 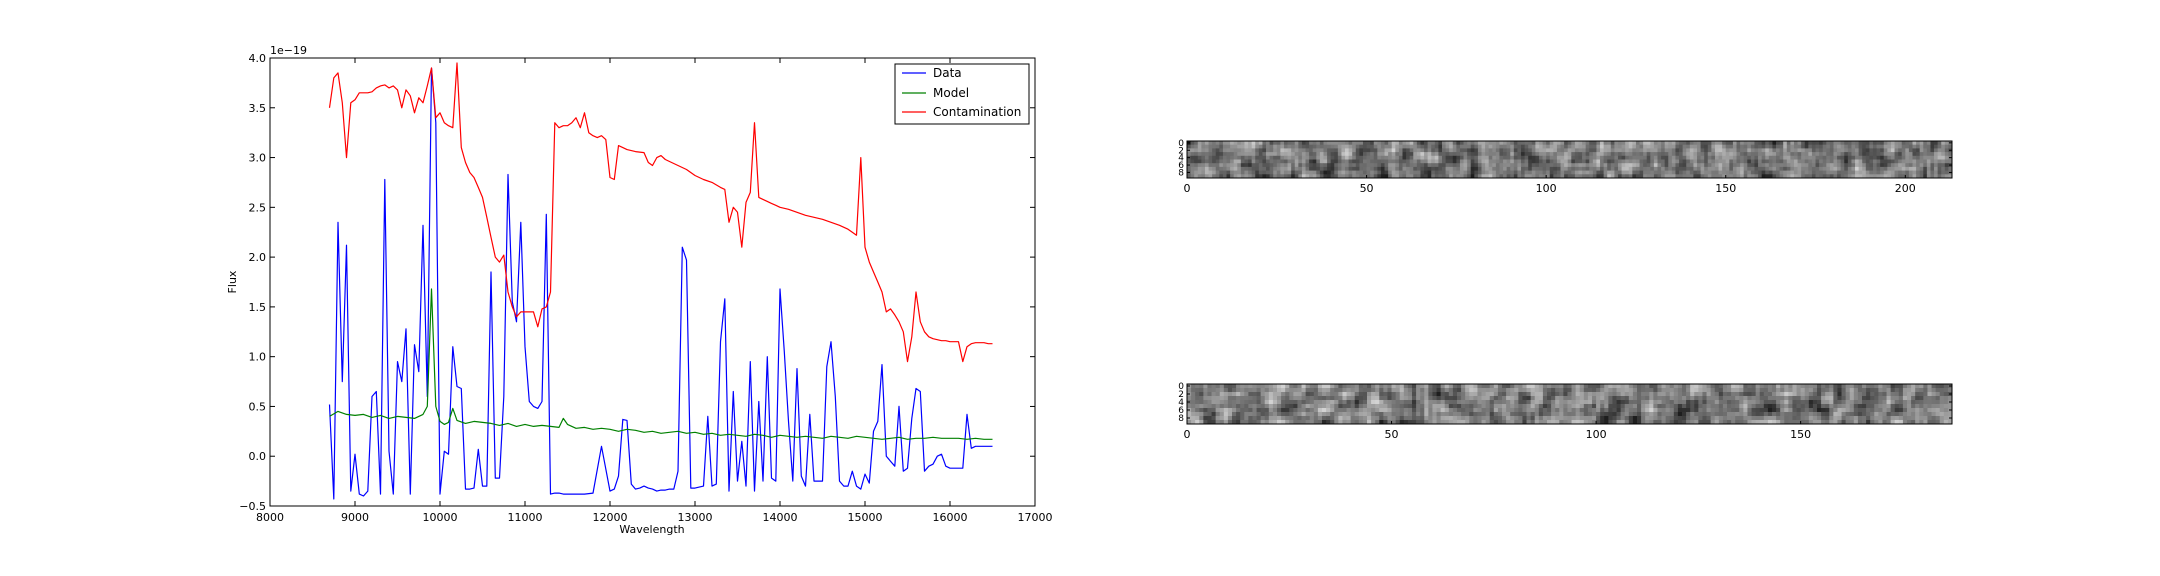 What do you see at coordinates (651, 529) in the screenshot?
I see `x-axis-label: Wavelength` at bounding box center [651, 529].